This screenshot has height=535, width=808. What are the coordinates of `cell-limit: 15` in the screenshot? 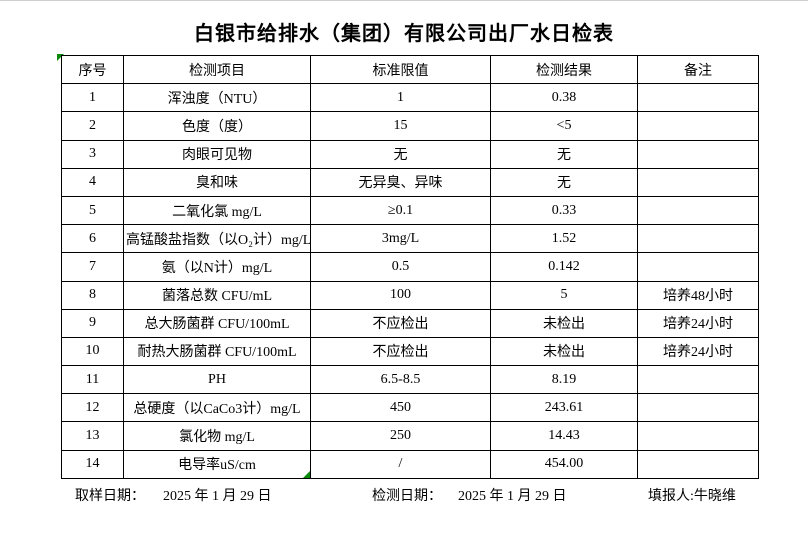 It's located at (400, 126).